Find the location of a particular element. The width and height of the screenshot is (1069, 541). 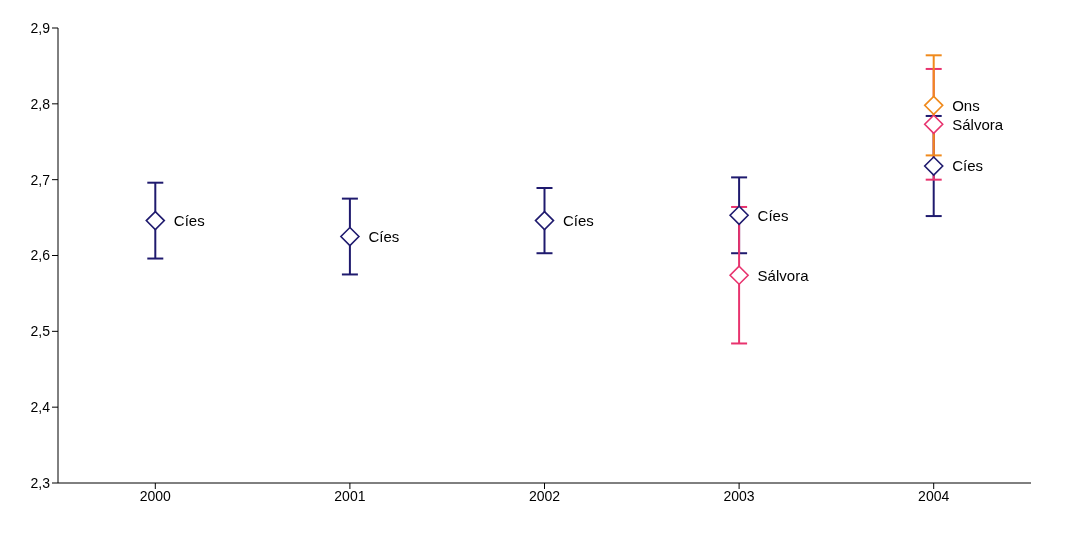

y-tick-label: 2,6 is located at coordinates (40, 255).